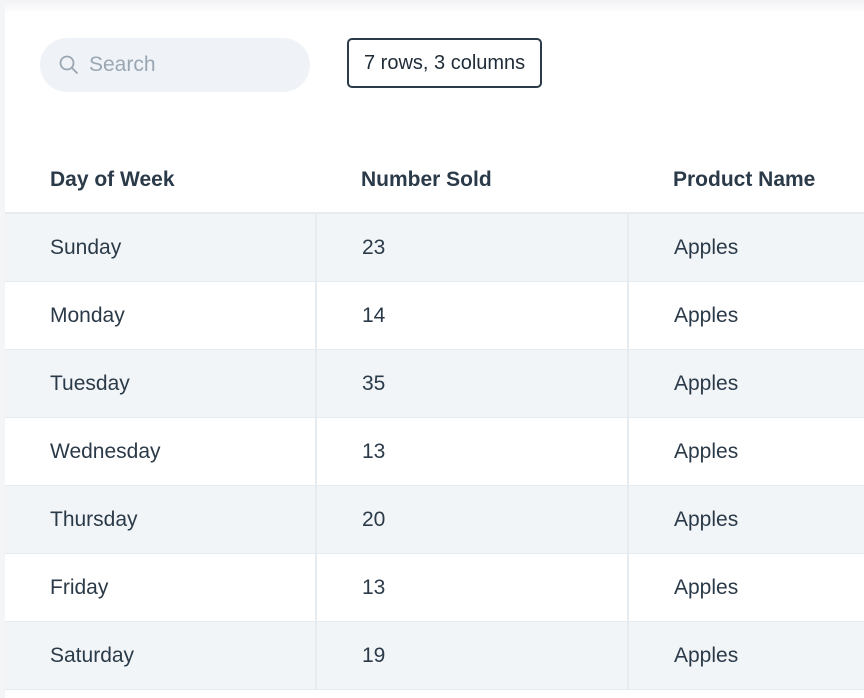 Image resolution: width=864 pixels, height=698 pixels. I want to click on top-shadow, so click(432, 7).